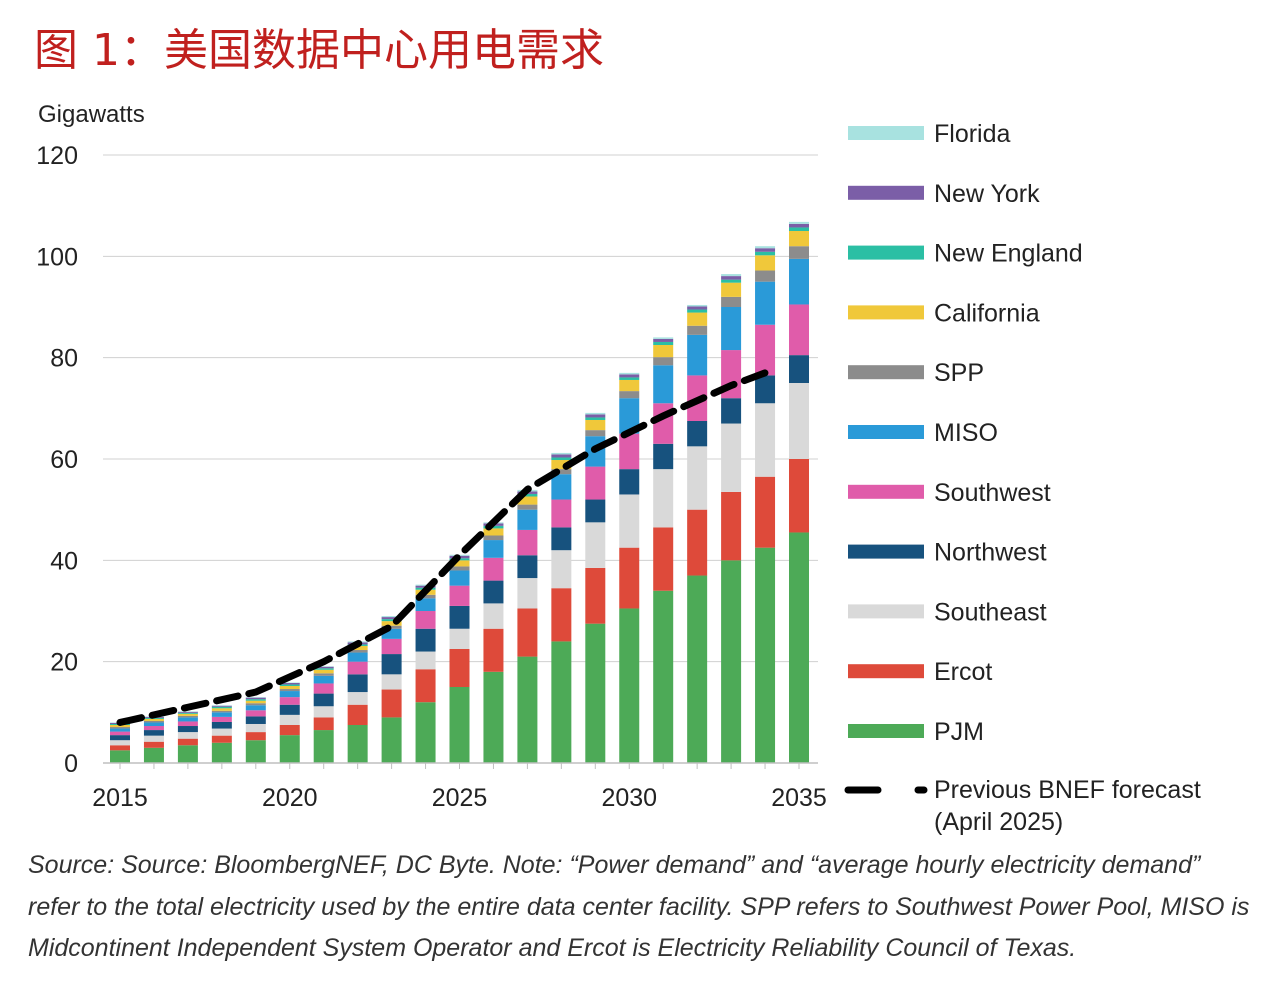  What do you see at coordinates (987, 313) in the screenshot?
I see `legend-label: California` at bounding box center [987, 313].